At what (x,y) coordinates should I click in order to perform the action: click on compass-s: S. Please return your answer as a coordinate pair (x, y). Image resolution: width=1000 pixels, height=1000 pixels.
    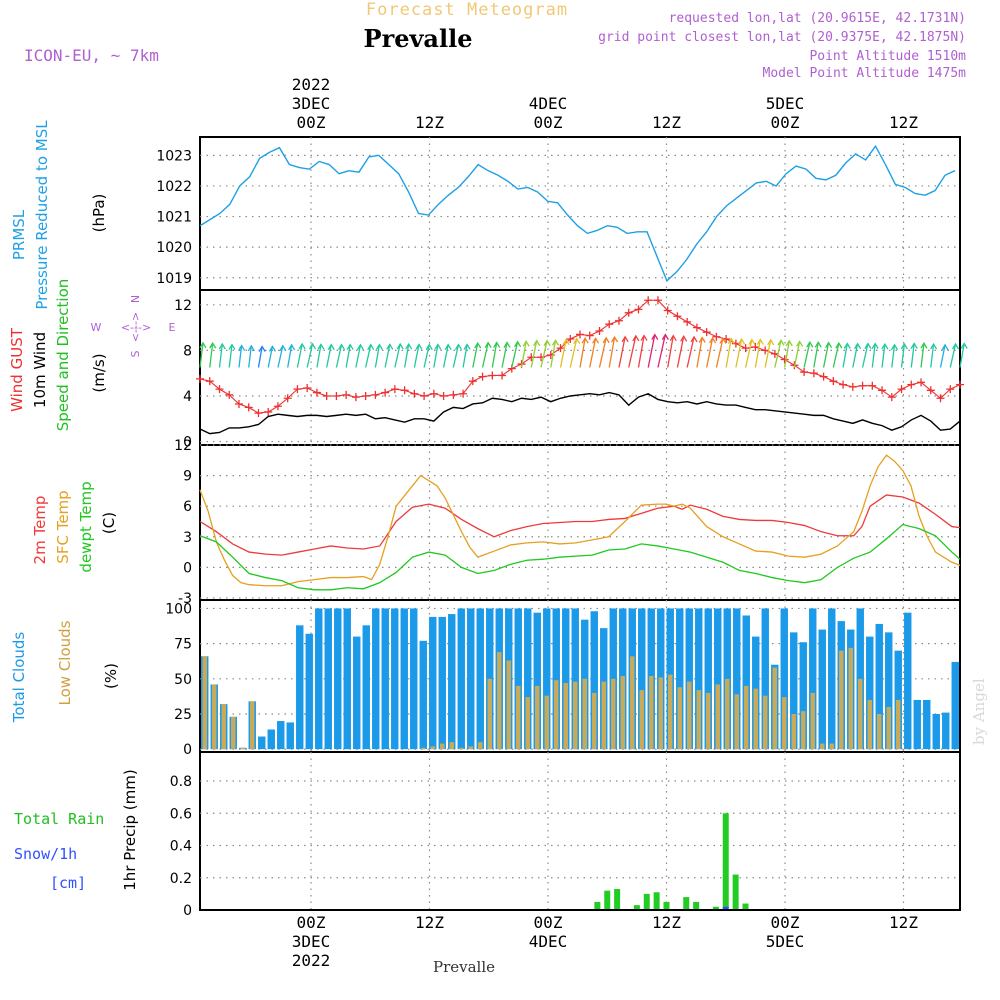
    Looking at the image, I should click on (135, 353).